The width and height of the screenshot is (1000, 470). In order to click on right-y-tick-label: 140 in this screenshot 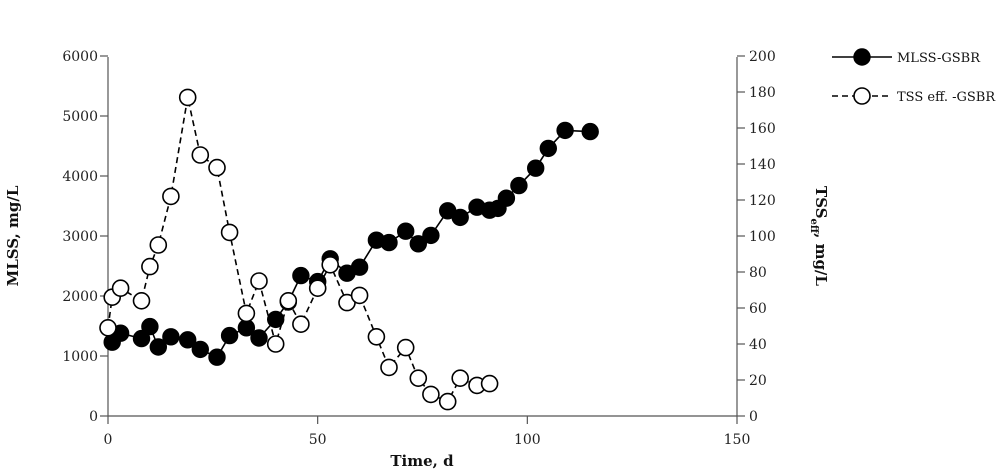, I will do `click(762, 165)`.